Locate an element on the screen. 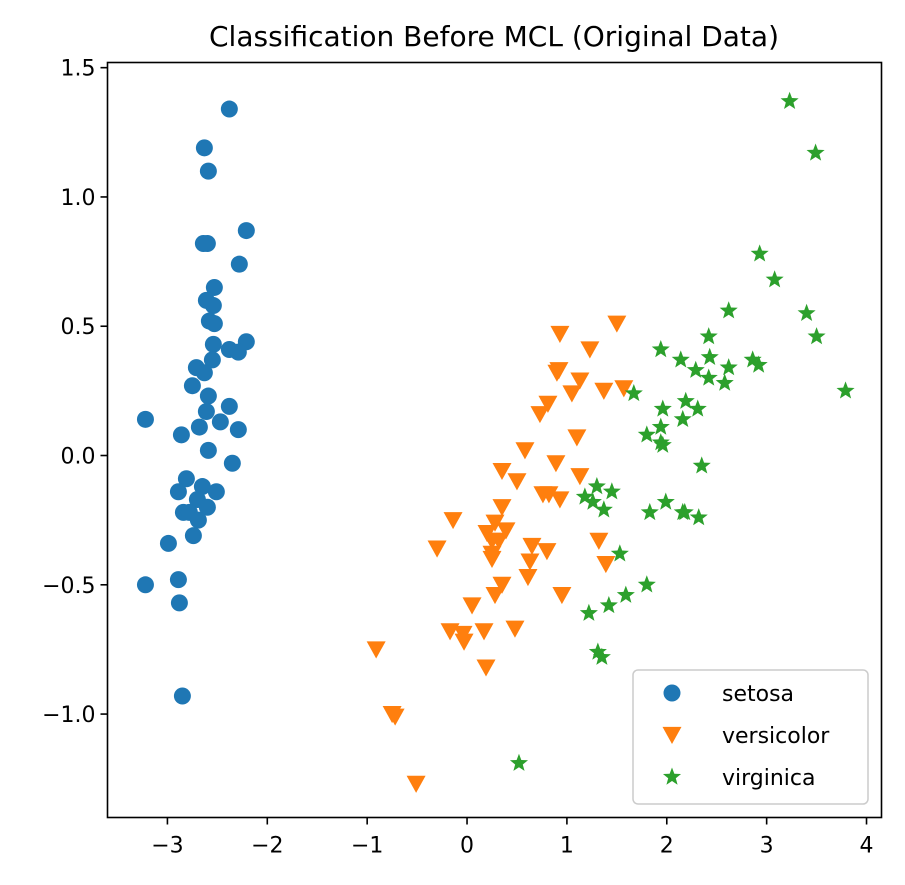 The height and width of the screenshot is (885, 905). y-tick-label: 0.0 is located at coordinates (78, 457).